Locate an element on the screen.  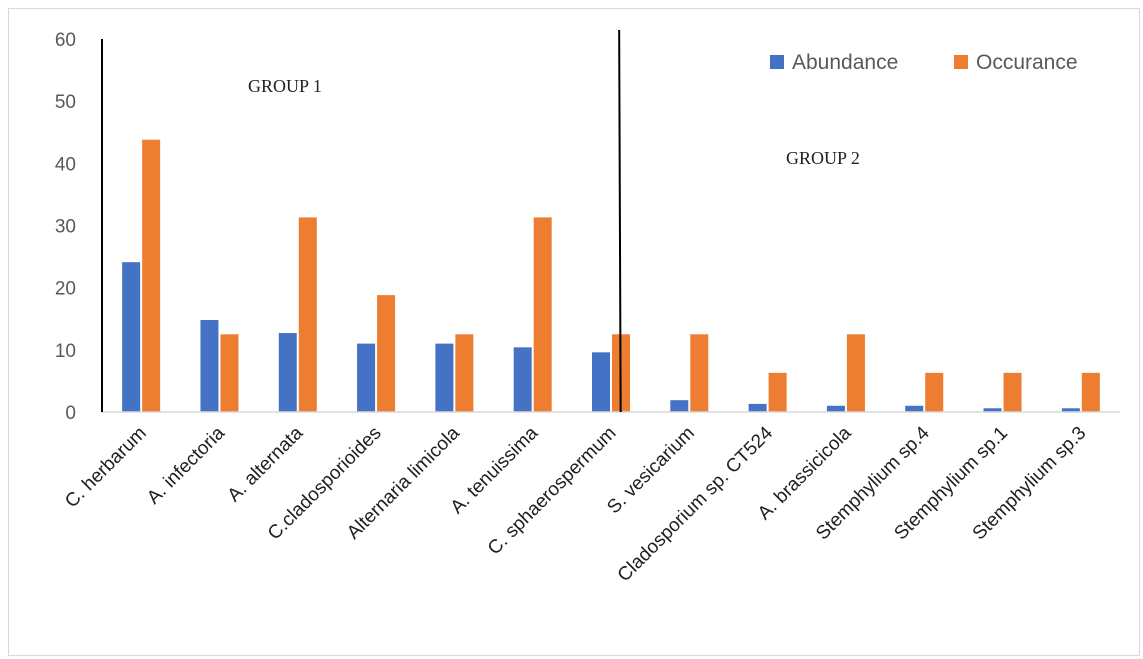
legend-swatch-occurance is located at coordinates (961, 62).